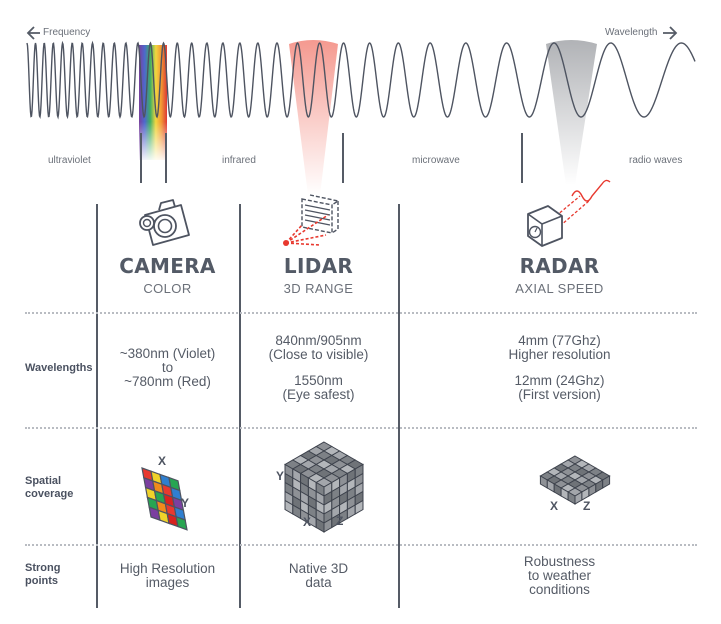  Describe the element at coordinates (167, 381) in the screenshot. I see `cell-line: ~780nm (Red)` at that location.